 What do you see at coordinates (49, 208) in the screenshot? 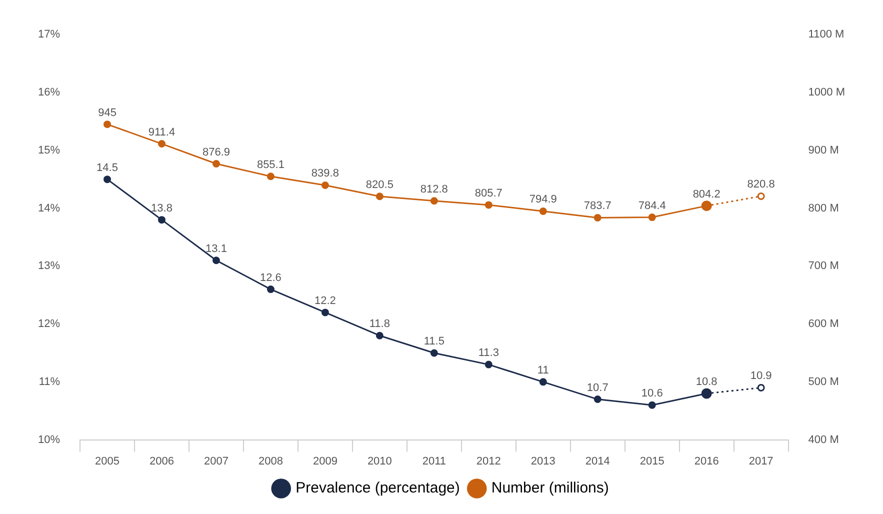
I see `y-tick-label: 14%` at bounding box center [49, 208].